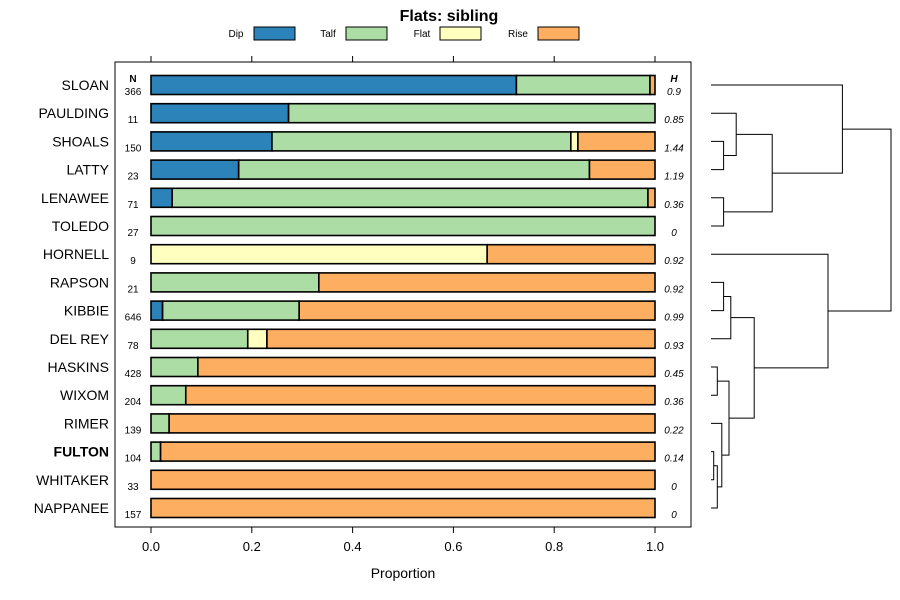  What do you see at coordinates (160, 423) in the screenshot?
I see `bar-segment-rimer-talf` at bounding box center [160, 423].